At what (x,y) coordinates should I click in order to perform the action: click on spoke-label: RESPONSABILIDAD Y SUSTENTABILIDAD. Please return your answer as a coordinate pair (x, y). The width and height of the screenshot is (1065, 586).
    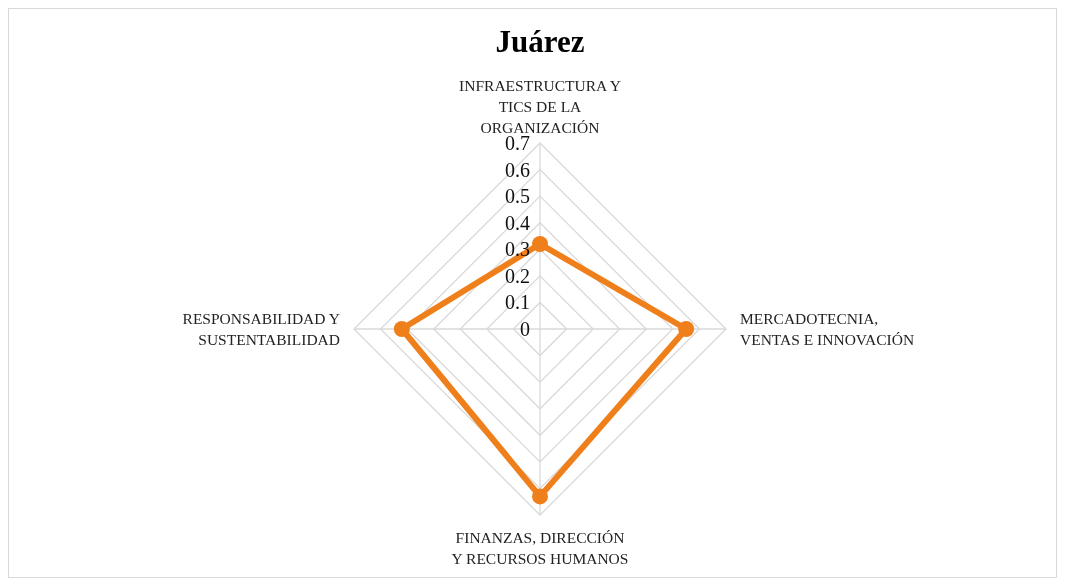
    Looking at the image, I should click on (261, 328).